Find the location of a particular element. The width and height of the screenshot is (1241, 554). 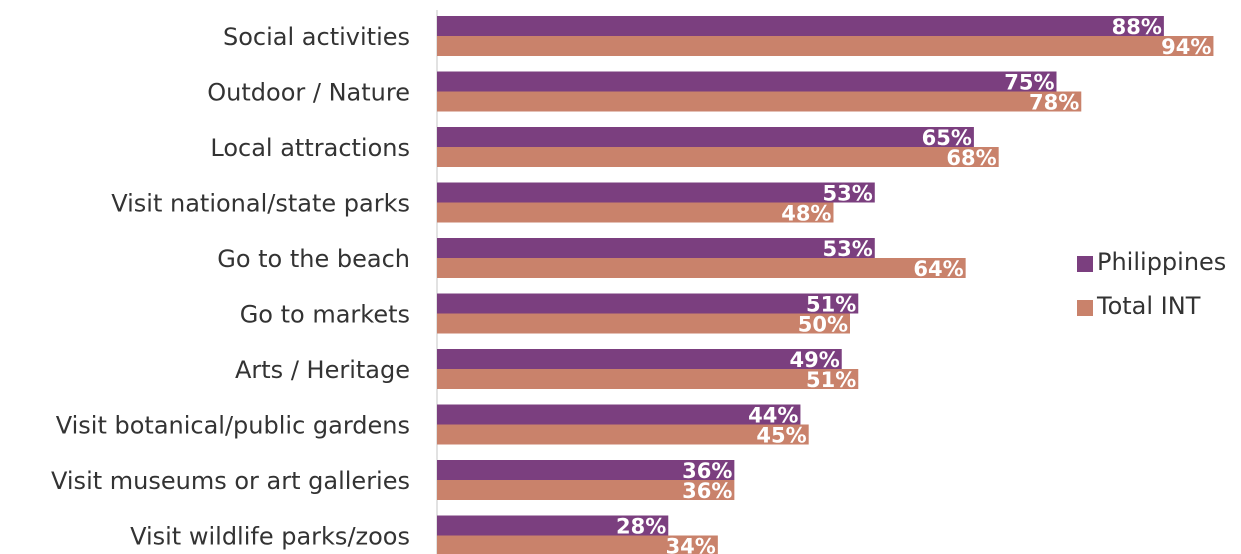

data-label: 50% is located at coordinates (823, 325).